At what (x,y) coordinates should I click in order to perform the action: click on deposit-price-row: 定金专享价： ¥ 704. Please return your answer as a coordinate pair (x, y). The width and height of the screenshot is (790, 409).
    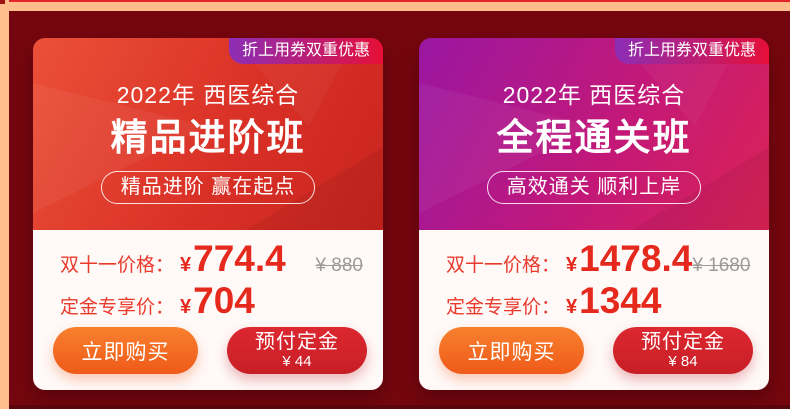
    Looking at the image, I should click on (211, 301).